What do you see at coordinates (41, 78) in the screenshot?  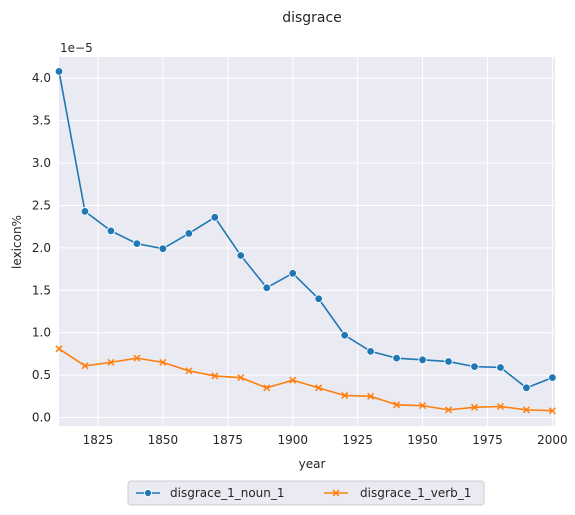 I see `y-tick-label: 4.0` at bounding box center [41, 78].